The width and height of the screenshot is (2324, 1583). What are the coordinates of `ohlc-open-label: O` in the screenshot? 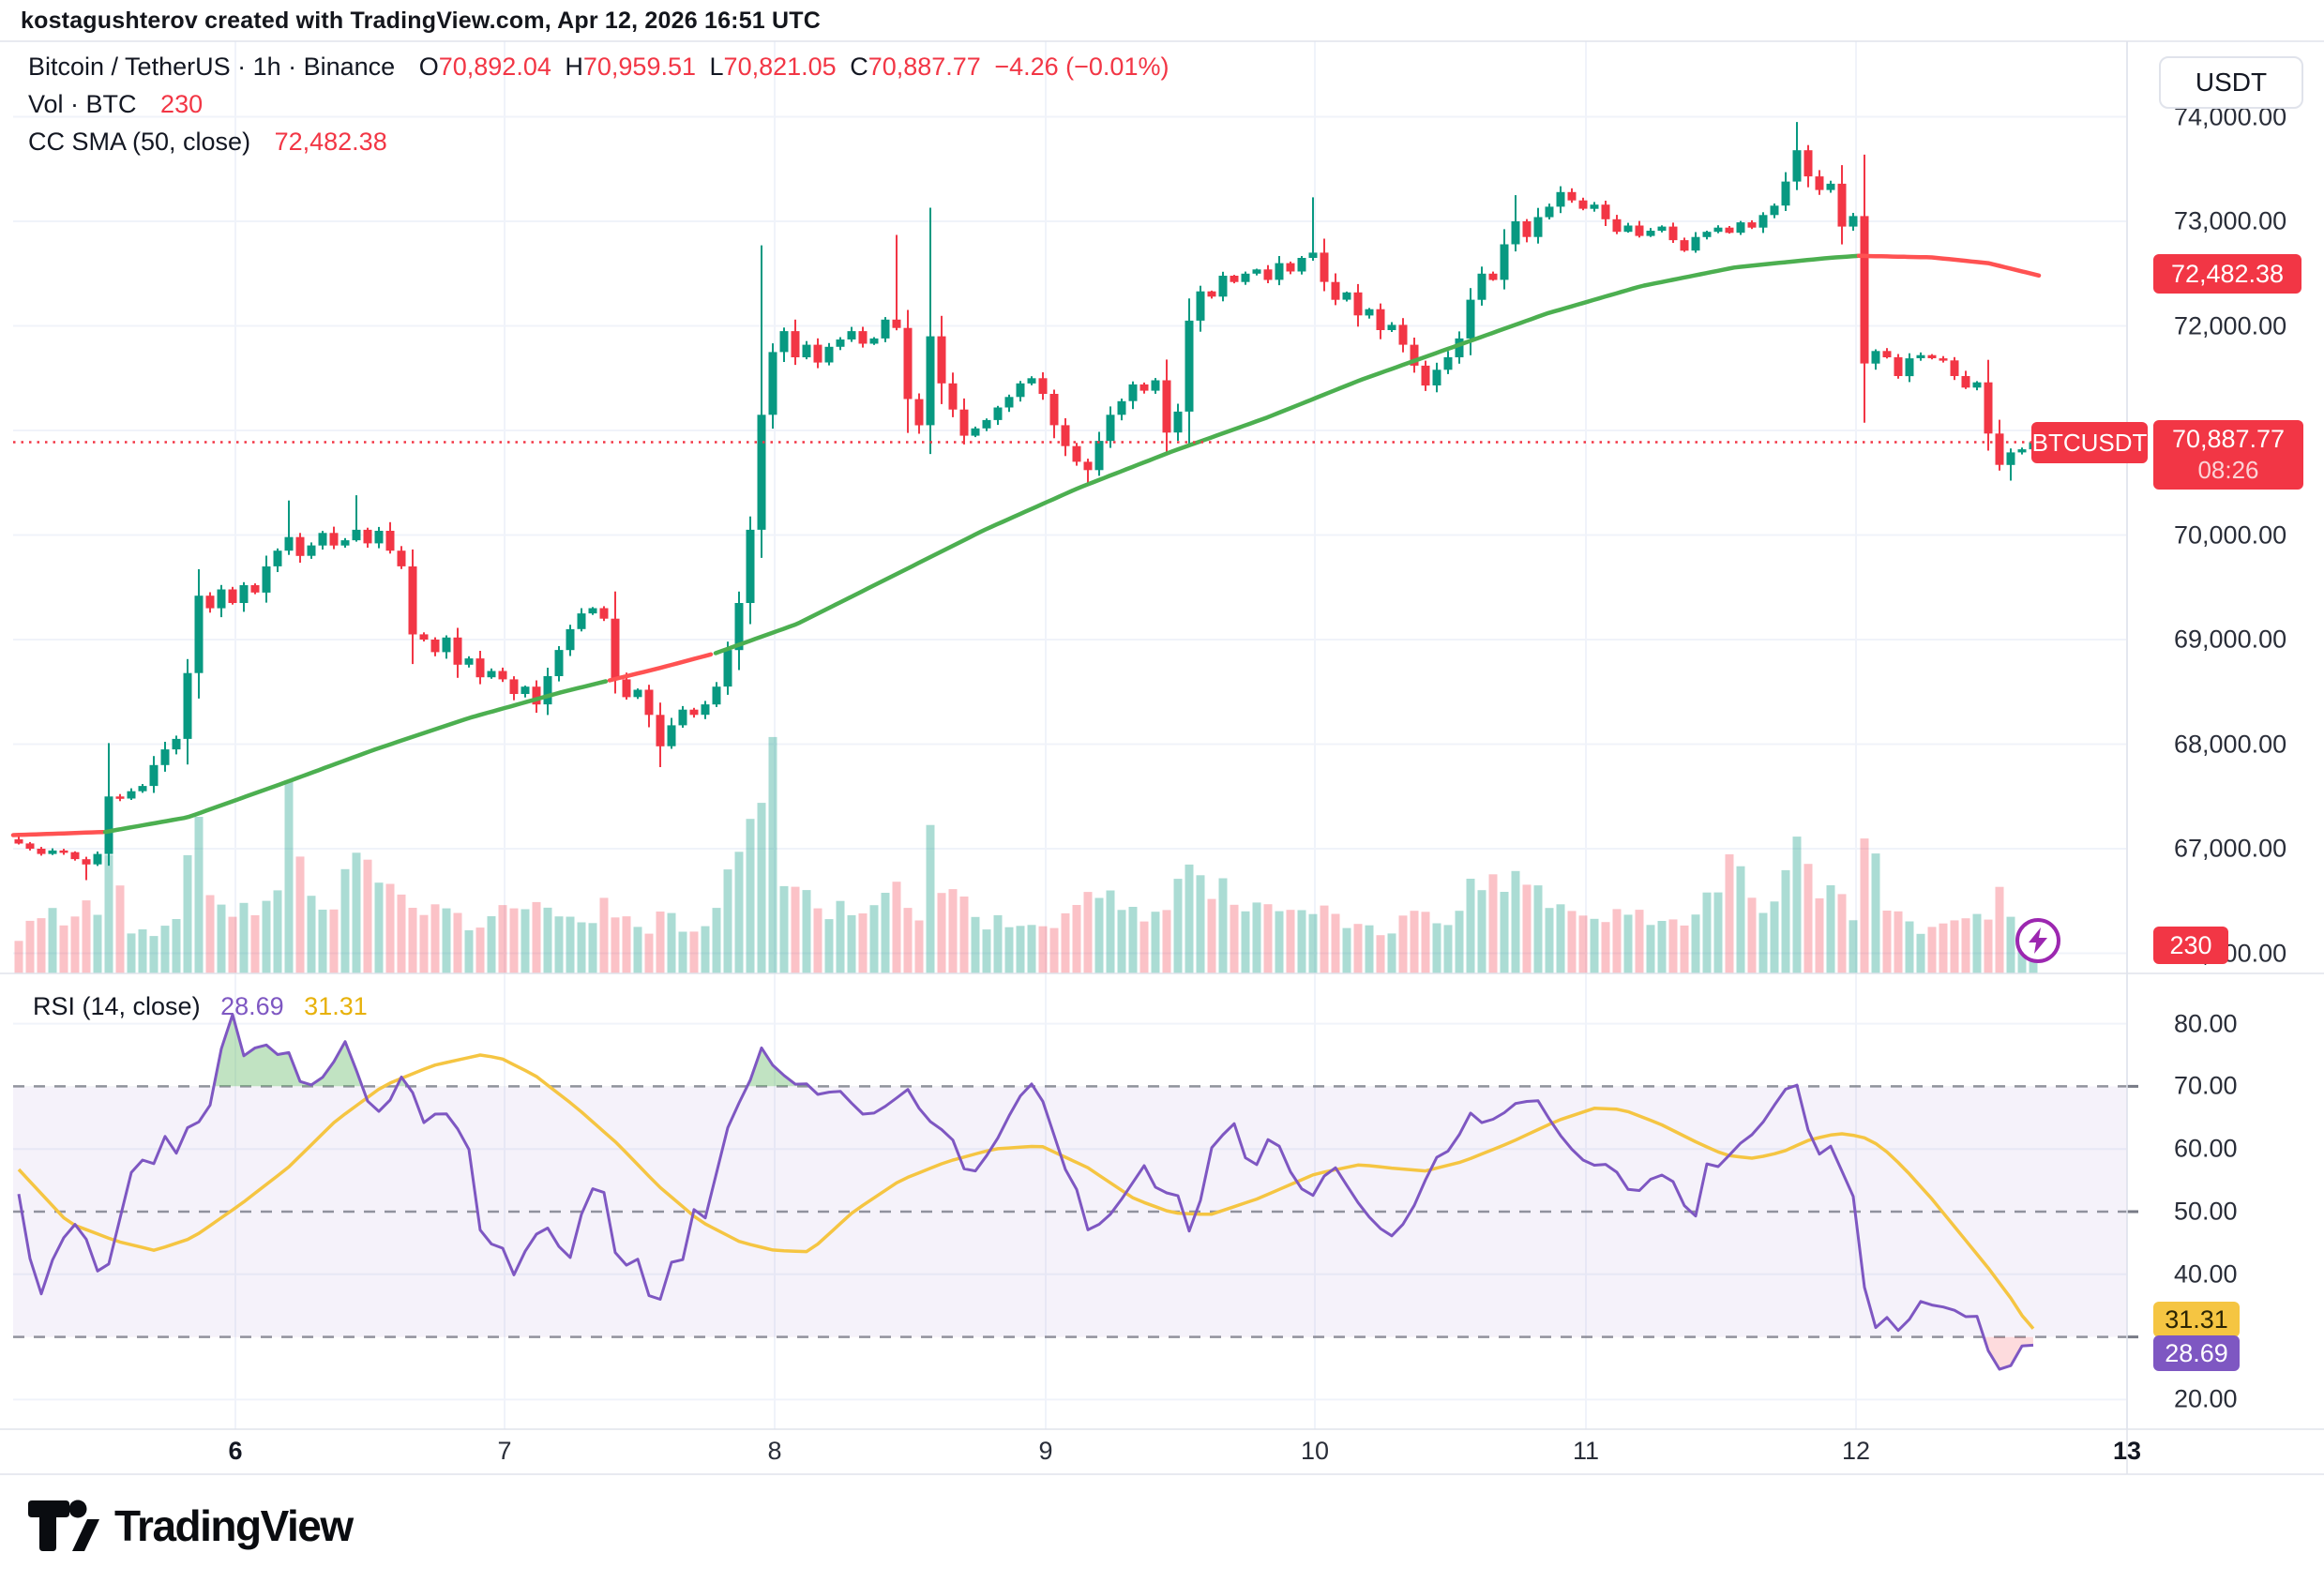 It's located at (428, 67).